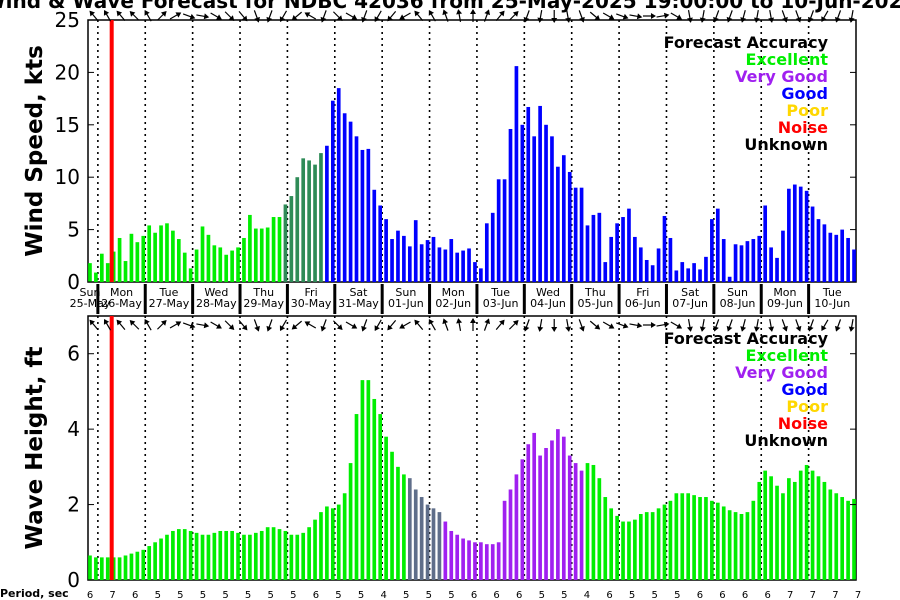 This screenshot has height=600, width=900. Describe the element at coordinates (785, 303) in the screenshot. I see `day-date-label: 09-Jun` at that location.